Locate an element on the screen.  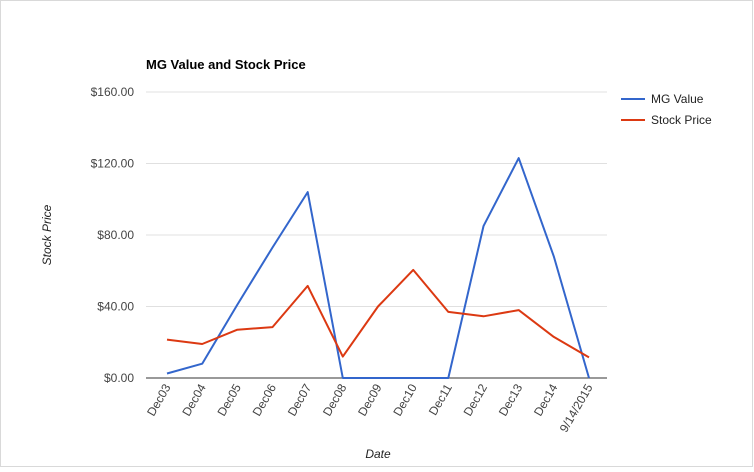
chart-title: MG Value and Stock Price is located at coordinates (226, 64).